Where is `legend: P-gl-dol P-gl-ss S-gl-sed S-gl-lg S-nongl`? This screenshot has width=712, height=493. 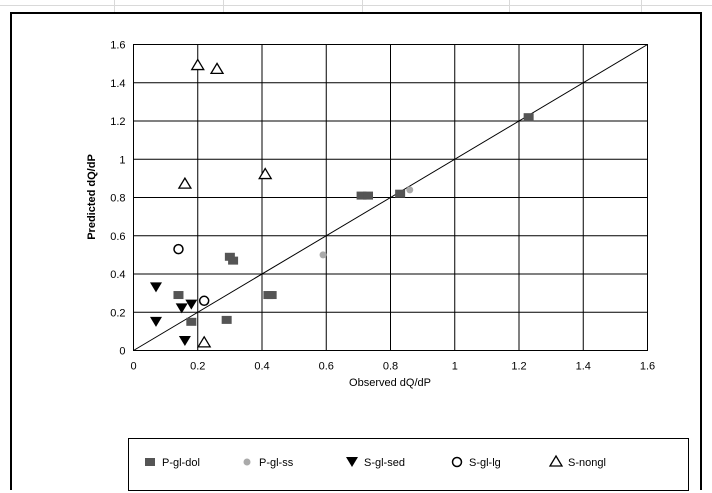 legend: P-gl-dol P-gl-ss S-gl-sed S-gl-lg S-nongl is located at coordinates (375, 461).